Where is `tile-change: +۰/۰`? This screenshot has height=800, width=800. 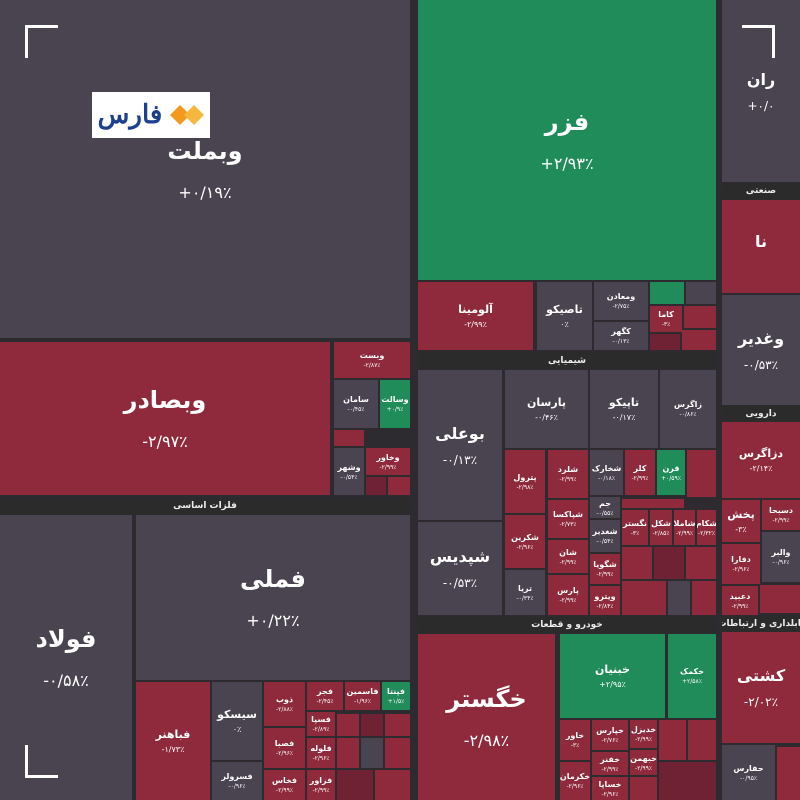
tile-change: +۰/۰ is located at coordinates (761, 105).